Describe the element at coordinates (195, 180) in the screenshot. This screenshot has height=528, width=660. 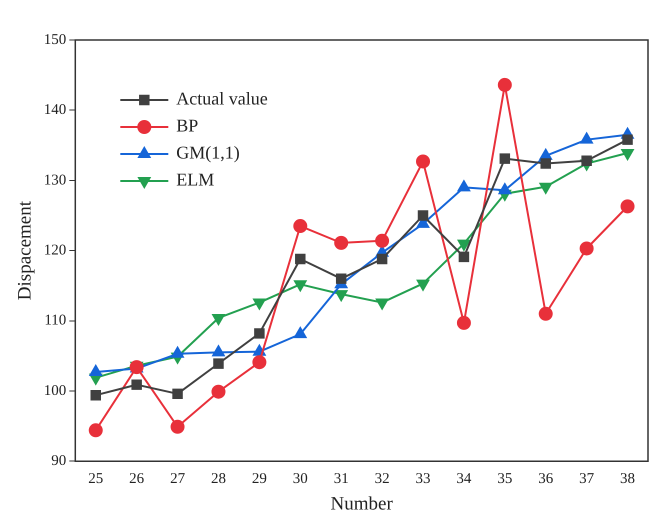
I see `legend-label: ELM` at that location.